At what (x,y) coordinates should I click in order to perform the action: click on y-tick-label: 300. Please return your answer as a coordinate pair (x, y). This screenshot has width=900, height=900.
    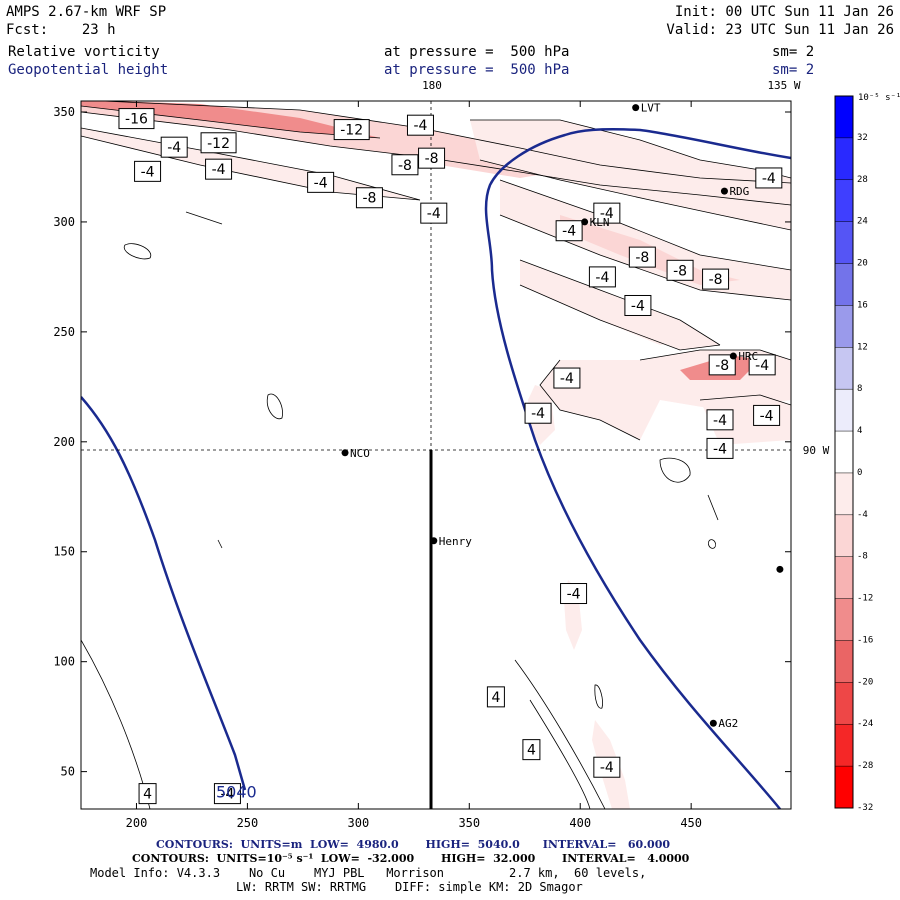
    Looking at the image, I should click on (64, 222).